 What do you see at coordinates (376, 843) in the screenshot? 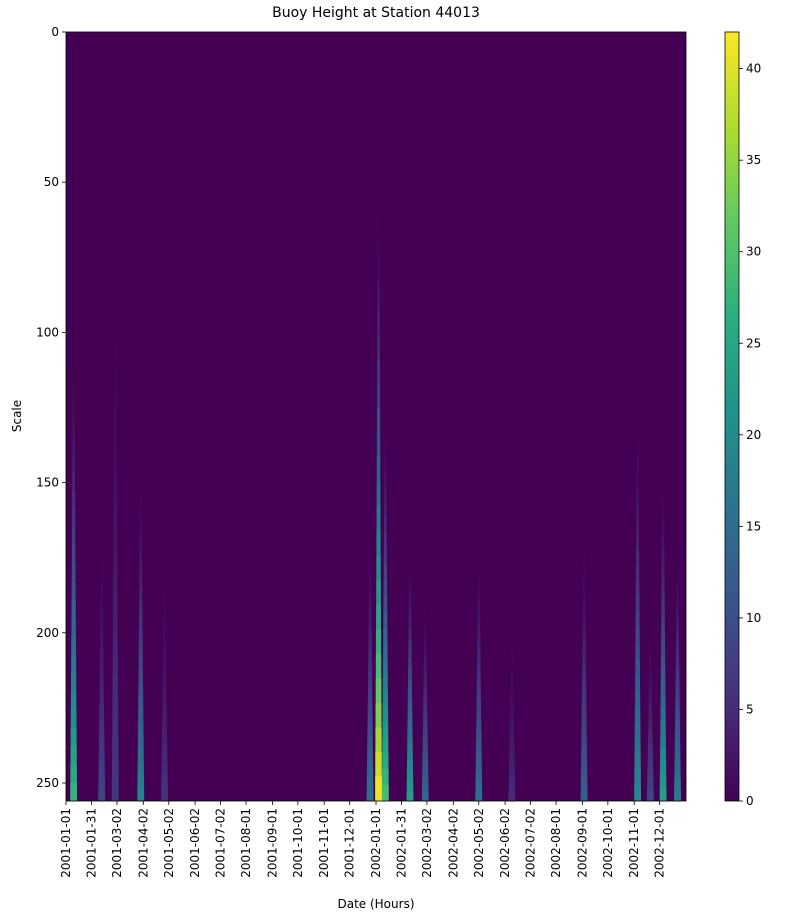
I see `x-tick-label: 2002-01-01` at bounding box center [376, 843].